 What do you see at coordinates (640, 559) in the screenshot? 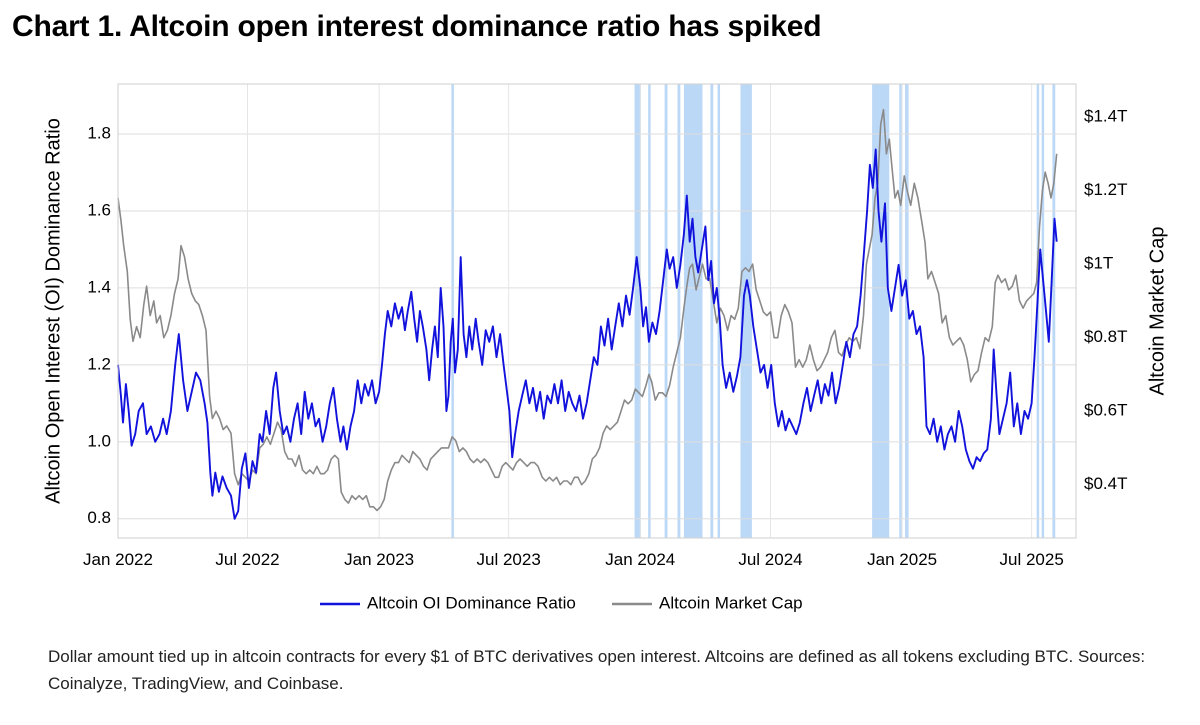
I see `x-tick-label: Jan 2024` at bounding box center [640, 559].